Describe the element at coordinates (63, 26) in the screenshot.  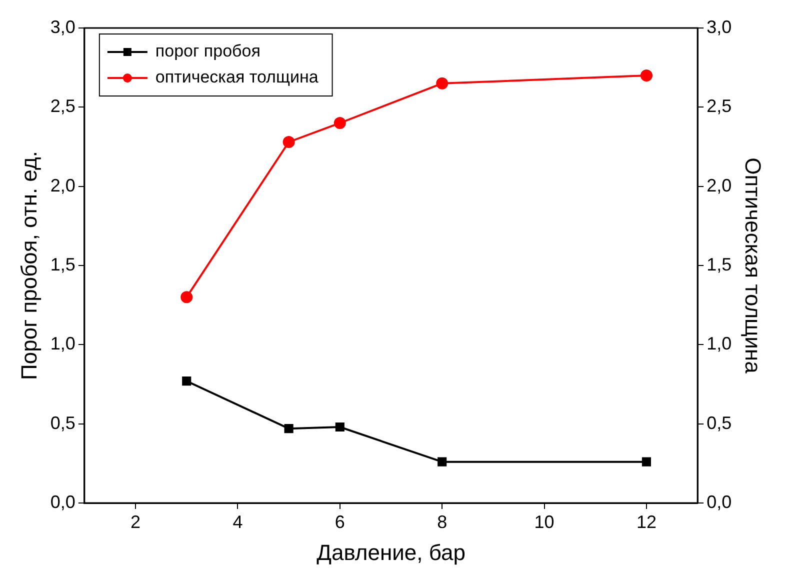
I see `y-tick-label: 3,0` at that location.